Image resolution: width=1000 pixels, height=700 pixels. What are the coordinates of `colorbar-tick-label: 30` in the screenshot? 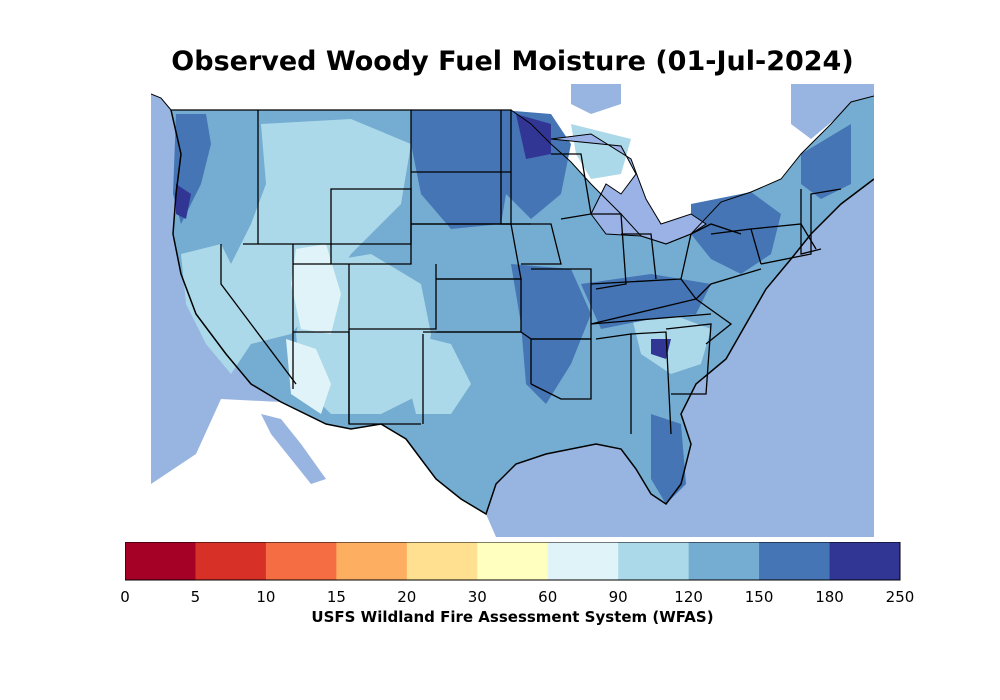 It's located at (477, 597).